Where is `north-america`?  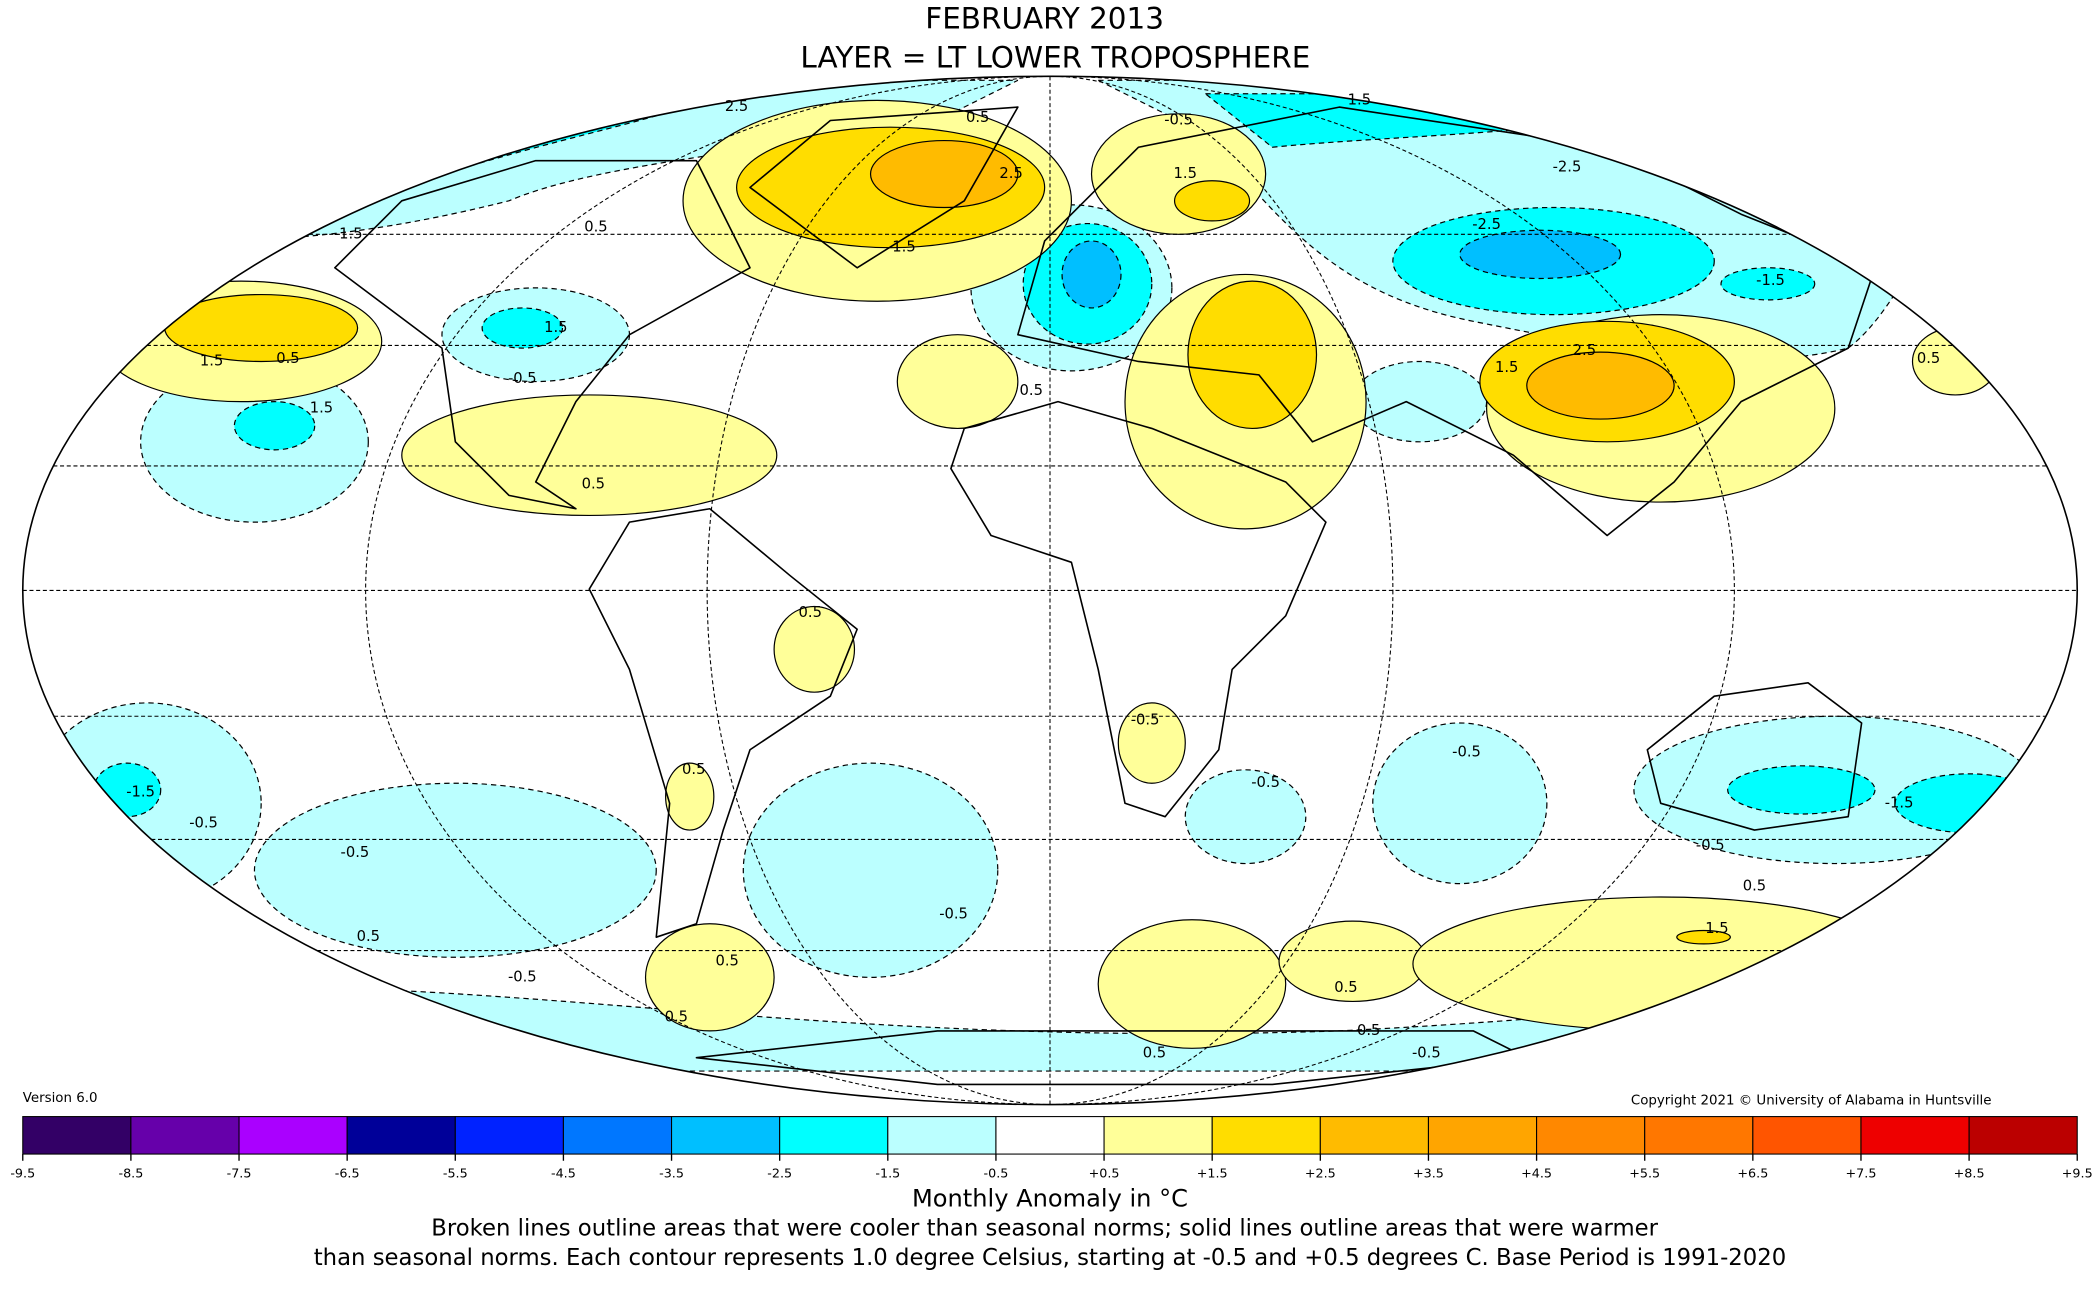
north-america is located at coordinates (542, 334).